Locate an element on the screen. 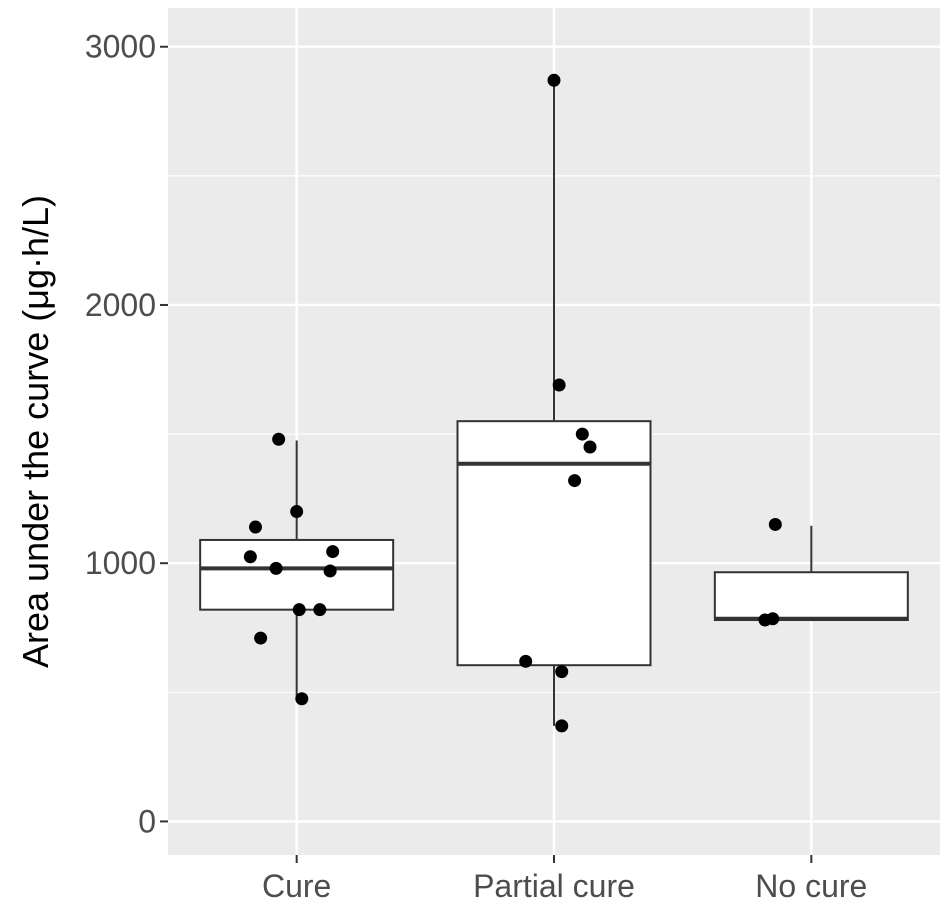 This screenshot has height=901, width=945. x-tick-label: Cure is located at coordinates (296, 884).